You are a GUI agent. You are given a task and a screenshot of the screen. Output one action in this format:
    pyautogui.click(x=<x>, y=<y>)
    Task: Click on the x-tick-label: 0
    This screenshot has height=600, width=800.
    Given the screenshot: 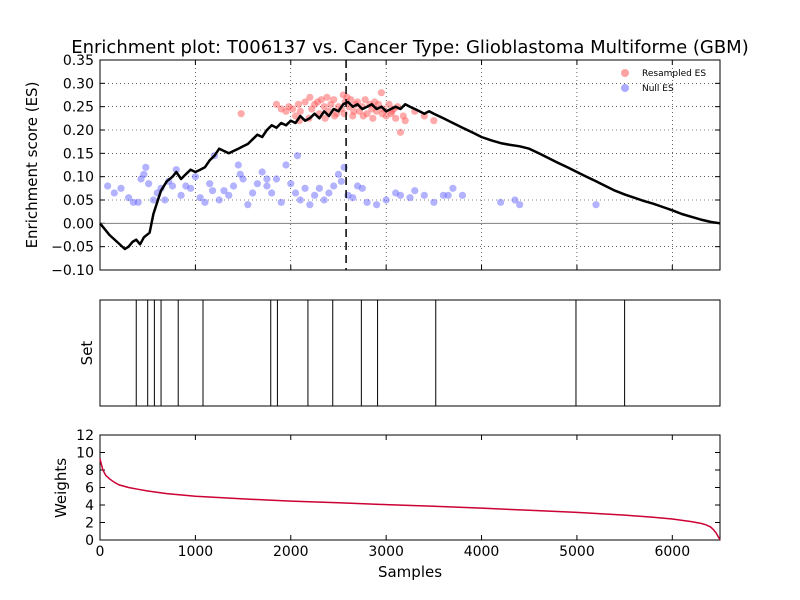 What is the action you would take?
    pyautogui.click(x=100, y=552)
    